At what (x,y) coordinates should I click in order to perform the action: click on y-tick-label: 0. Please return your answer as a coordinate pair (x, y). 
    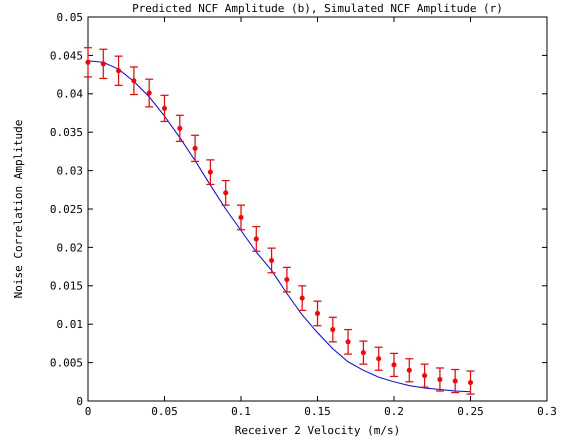
    Looking at the image, I should click on (79, 401).